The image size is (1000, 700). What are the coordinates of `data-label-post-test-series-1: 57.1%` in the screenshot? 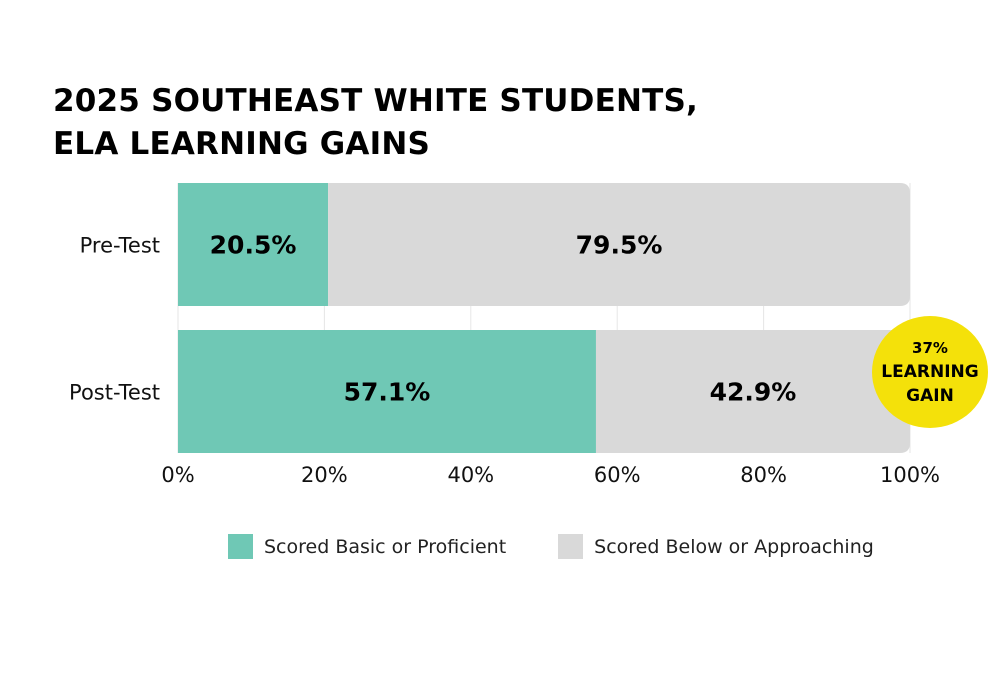 It's located at (387, 392).